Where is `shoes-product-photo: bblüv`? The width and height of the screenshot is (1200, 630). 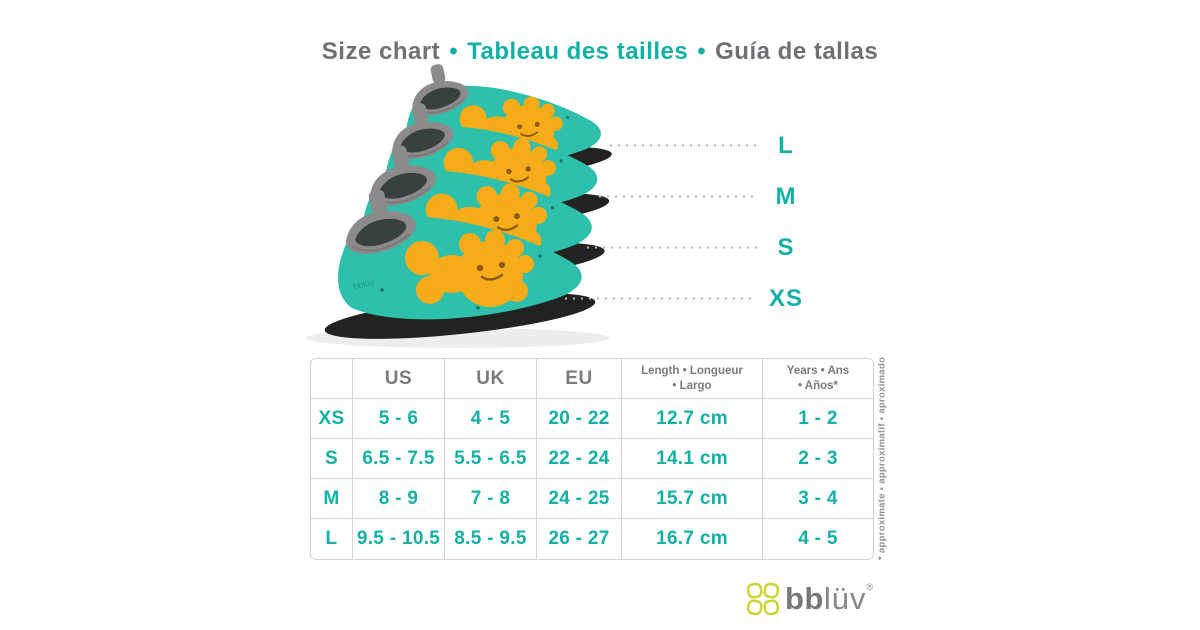
shoes-product-photo: bblüv is located at coordinates (469, 204).